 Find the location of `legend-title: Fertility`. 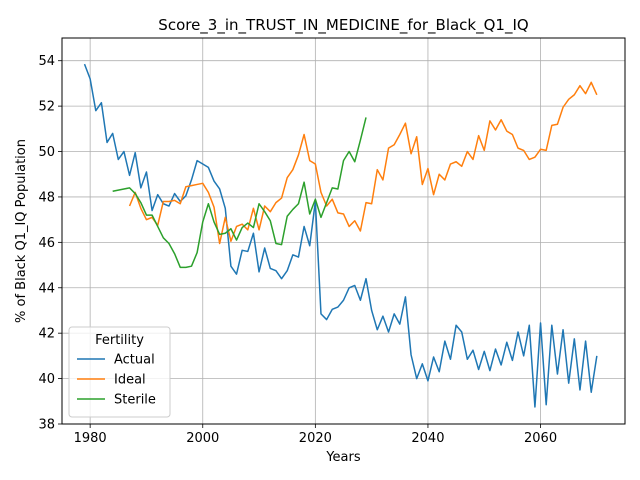

legend-title: Fertility is located at coordinates (119, 340).